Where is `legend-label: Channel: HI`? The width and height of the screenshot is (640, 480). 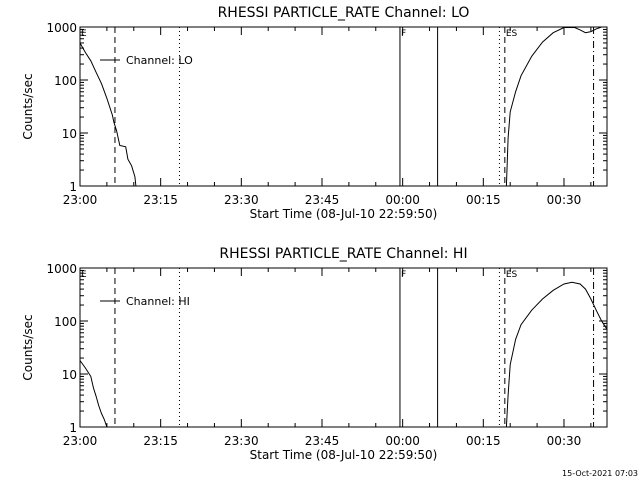
legend-label: Channel: HI is located at coordinates (158, 301).